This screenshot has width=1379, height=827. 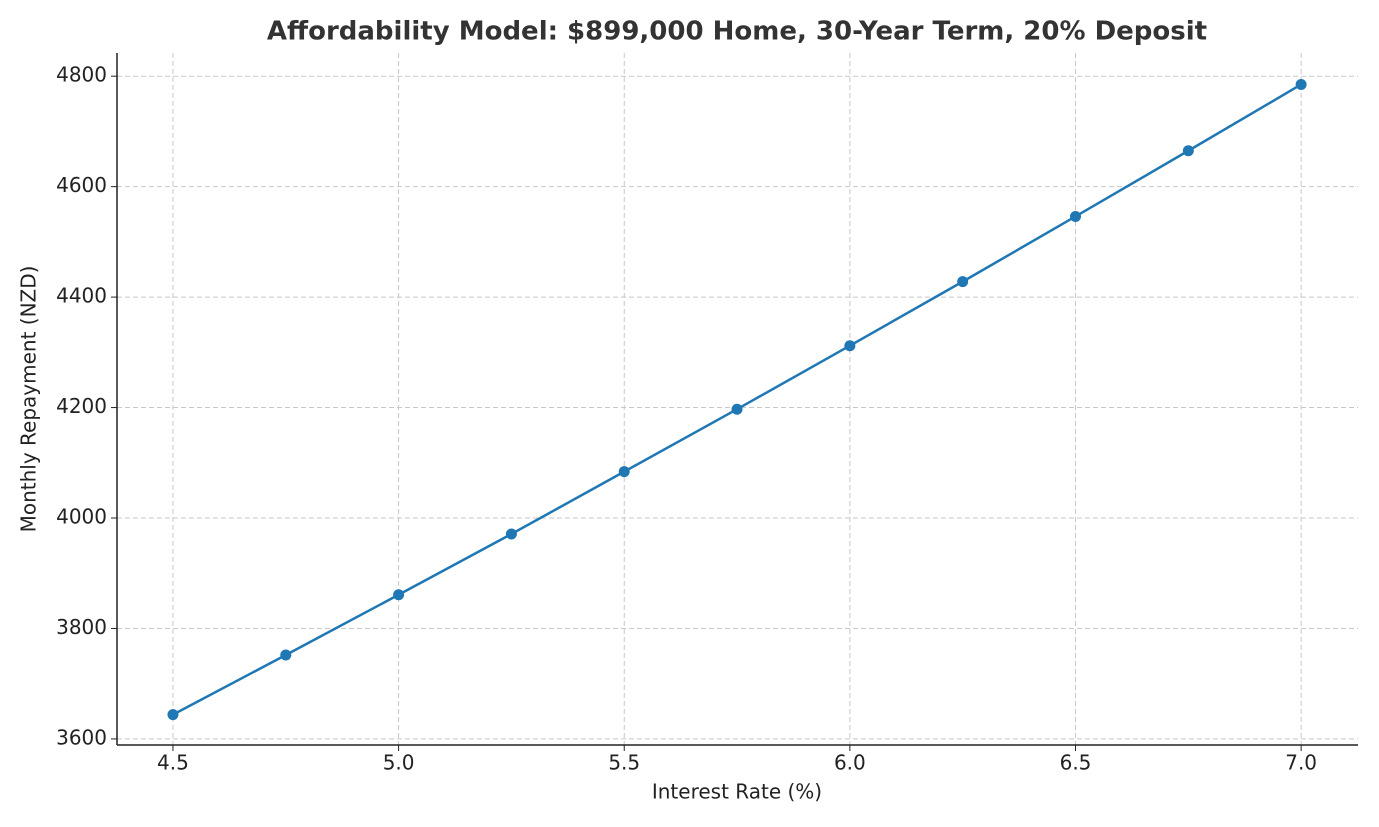 I want to click on x-axis-label: Interest Rate (%), so click(x=737, y=792).